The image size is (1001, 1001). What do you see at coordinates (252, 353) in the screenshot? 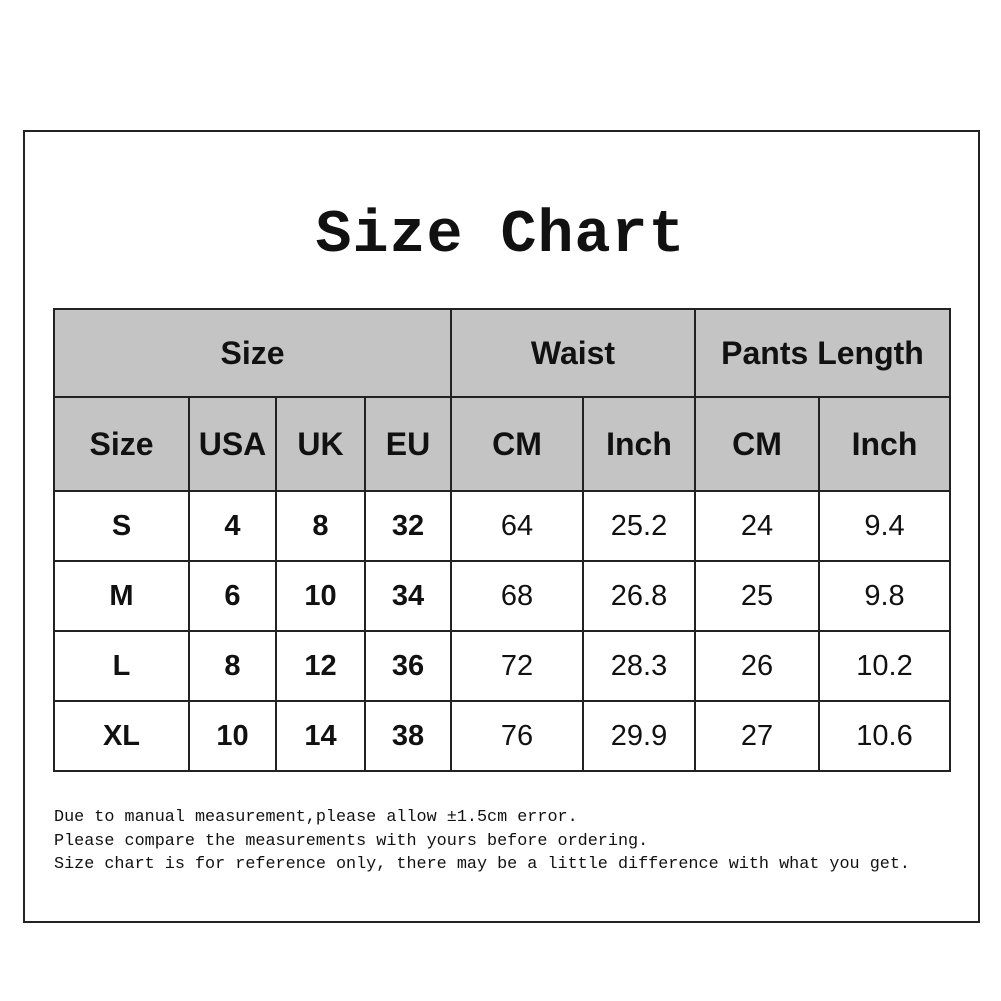
I see `group-header-size: Size` at bounding box center [252, 353].